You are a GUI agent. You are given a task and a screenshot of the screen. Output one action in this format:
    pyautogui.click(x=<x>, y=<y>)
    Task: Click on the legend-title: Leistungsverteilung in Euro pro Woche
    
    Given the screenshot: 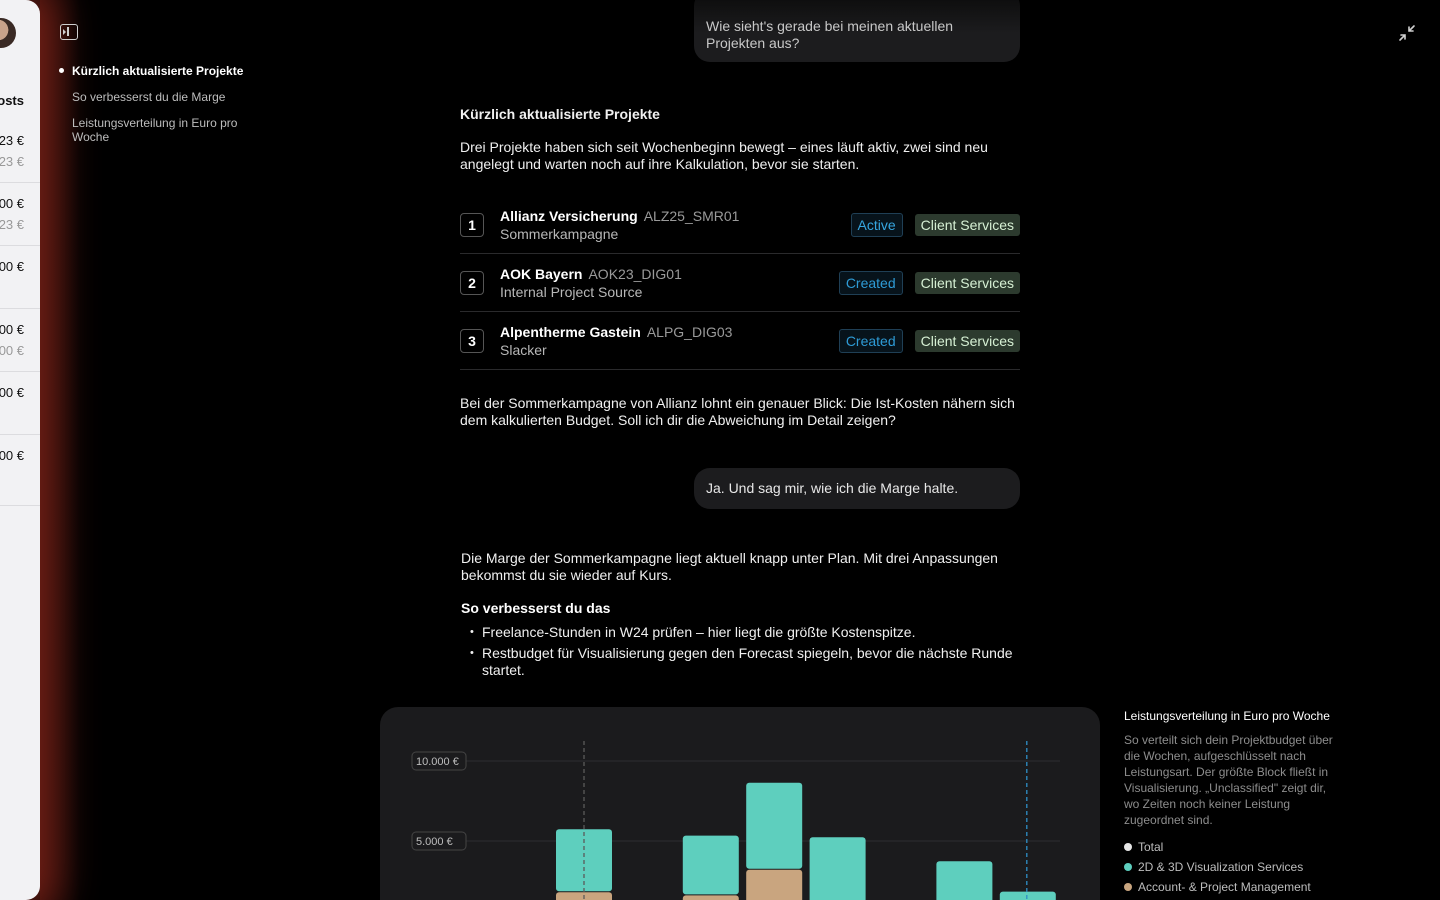 What is the action you would take?
    pyautogui.click(x=1227, y=716)
    